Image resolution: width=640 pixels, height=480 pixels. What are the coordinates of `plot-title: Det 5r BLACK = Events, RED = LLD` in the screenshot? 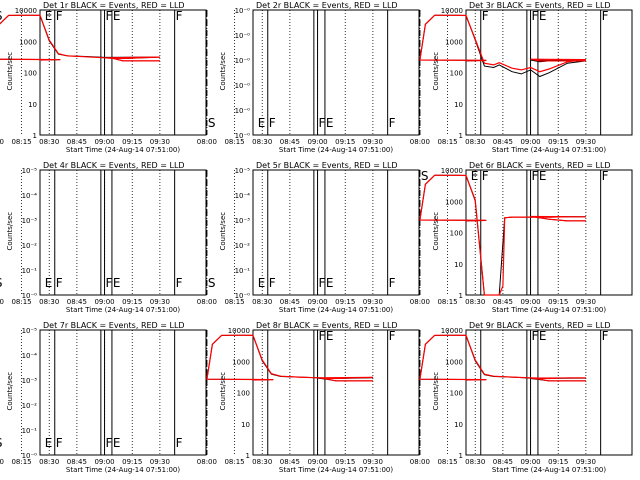 It's located at (327, 165).